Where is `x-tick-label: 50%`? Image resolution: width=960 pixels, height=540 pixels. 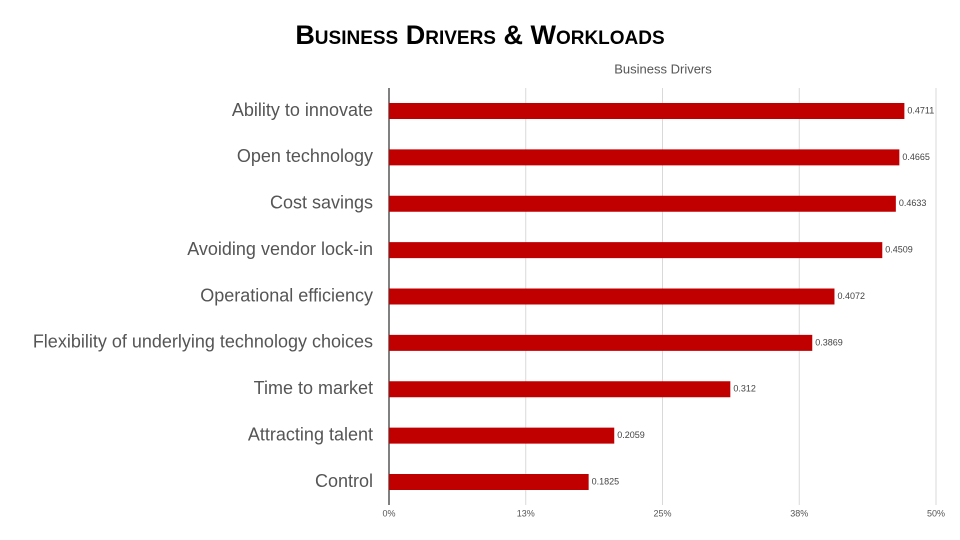 x-tick-label: 50% is located at coordinates (936, 513).